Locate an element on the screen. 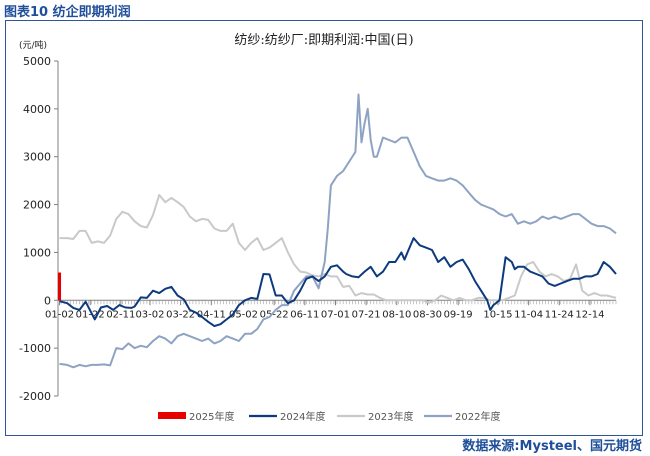  chart-title: 纺纱:纺纱厂:即期利润:中国(日) is located at coordinates (323, 40).